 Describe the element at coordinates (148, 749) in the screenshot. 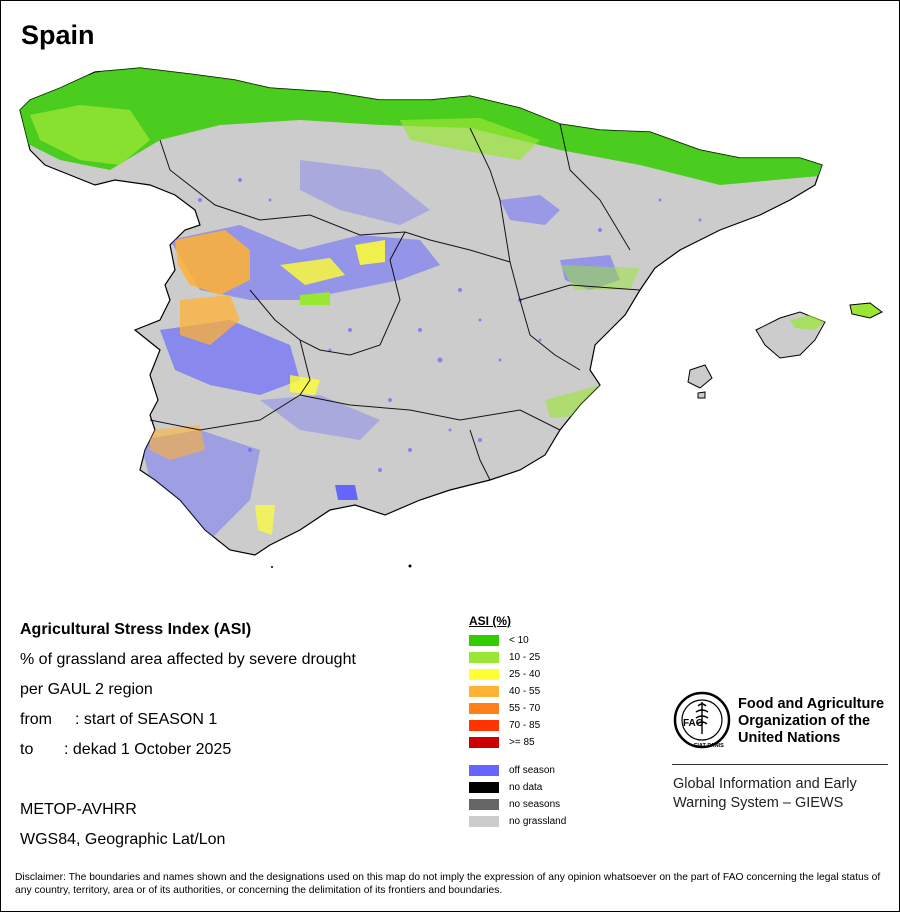

I see `info-to-value: : dekad 1 October 2025` at that location.